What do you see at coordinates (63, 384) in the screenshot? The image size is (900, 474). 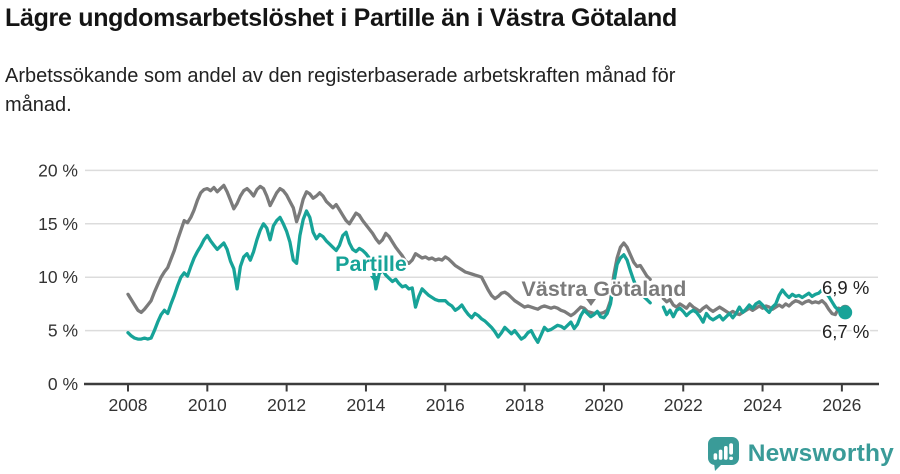 I see `y-axis-tick-label: 0 %` at bounding box center [63, 384].